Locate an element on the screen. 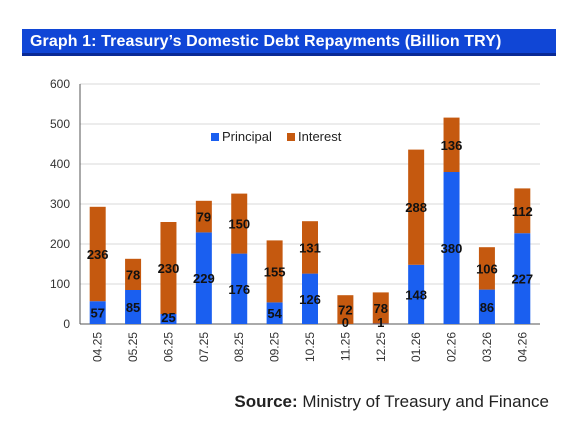  y-tick-label: 0 is located at coordinates (66, 324).